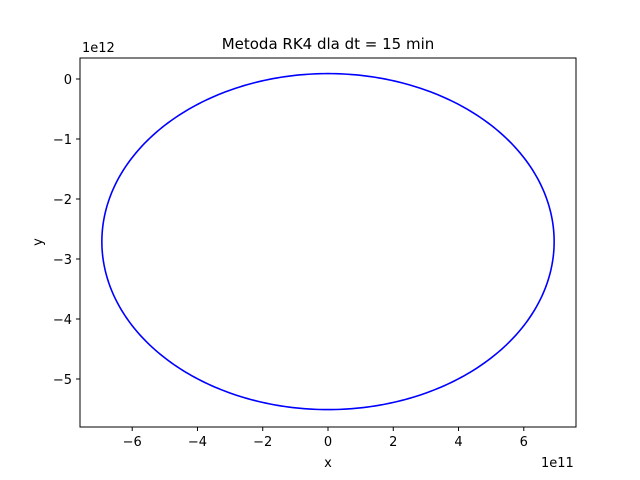 This screenshot has width=640, height=480. Describe the element at coordinates (62, 380) in the screenshot. I see `y-tick-label: −5` at that location.